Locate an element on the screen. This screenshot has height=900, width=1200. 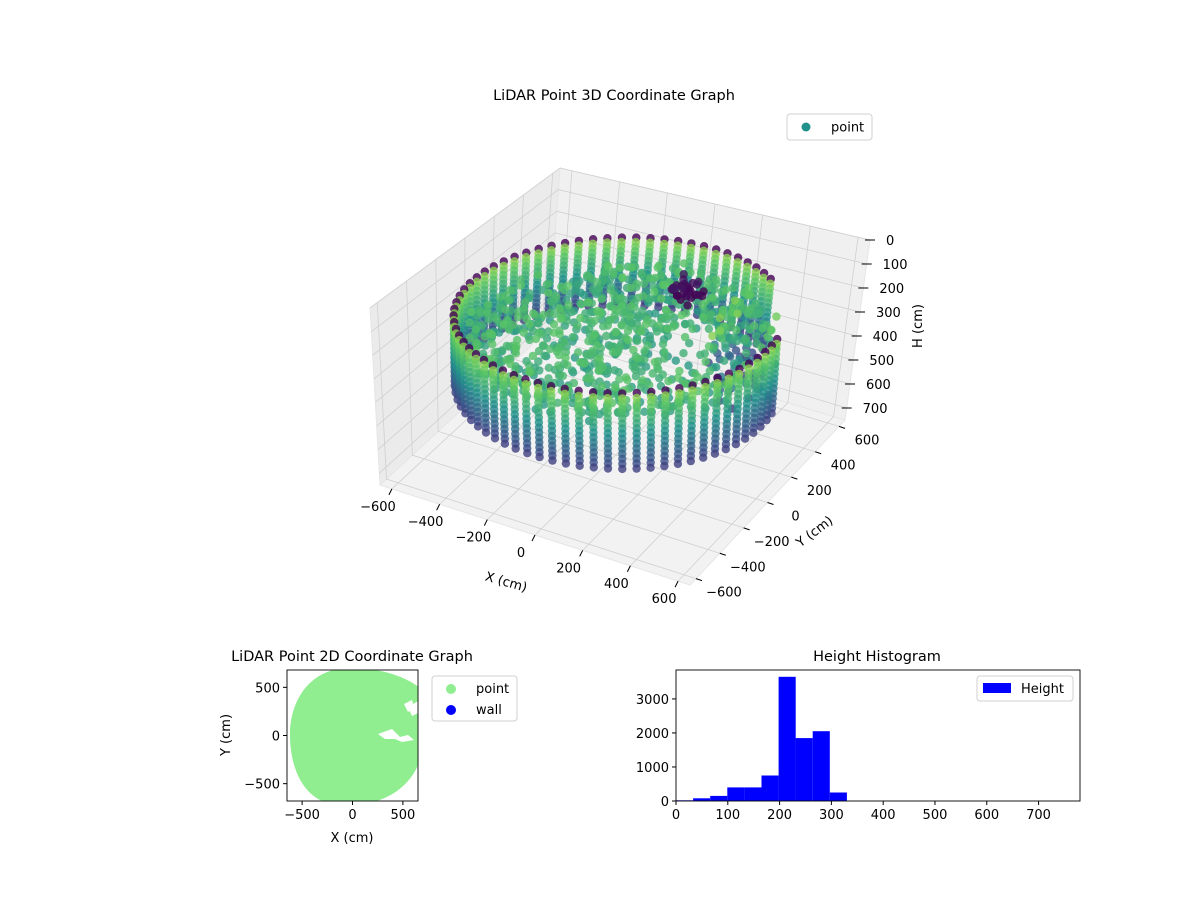
chart-3d-ztick-label: 100 is located at coordinates (895, 265).